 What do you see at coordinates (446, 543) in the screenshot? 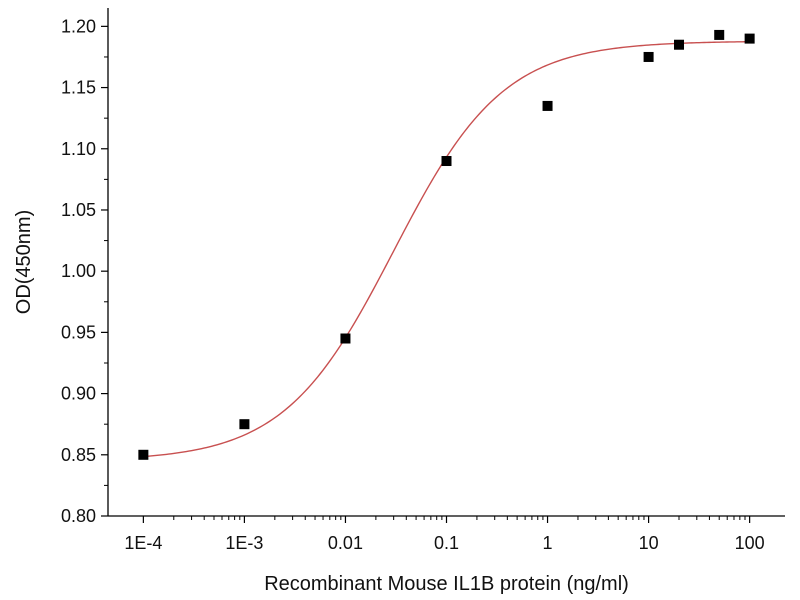
I see `x-tick-label: 0.1` at bounding box center [446, 543].